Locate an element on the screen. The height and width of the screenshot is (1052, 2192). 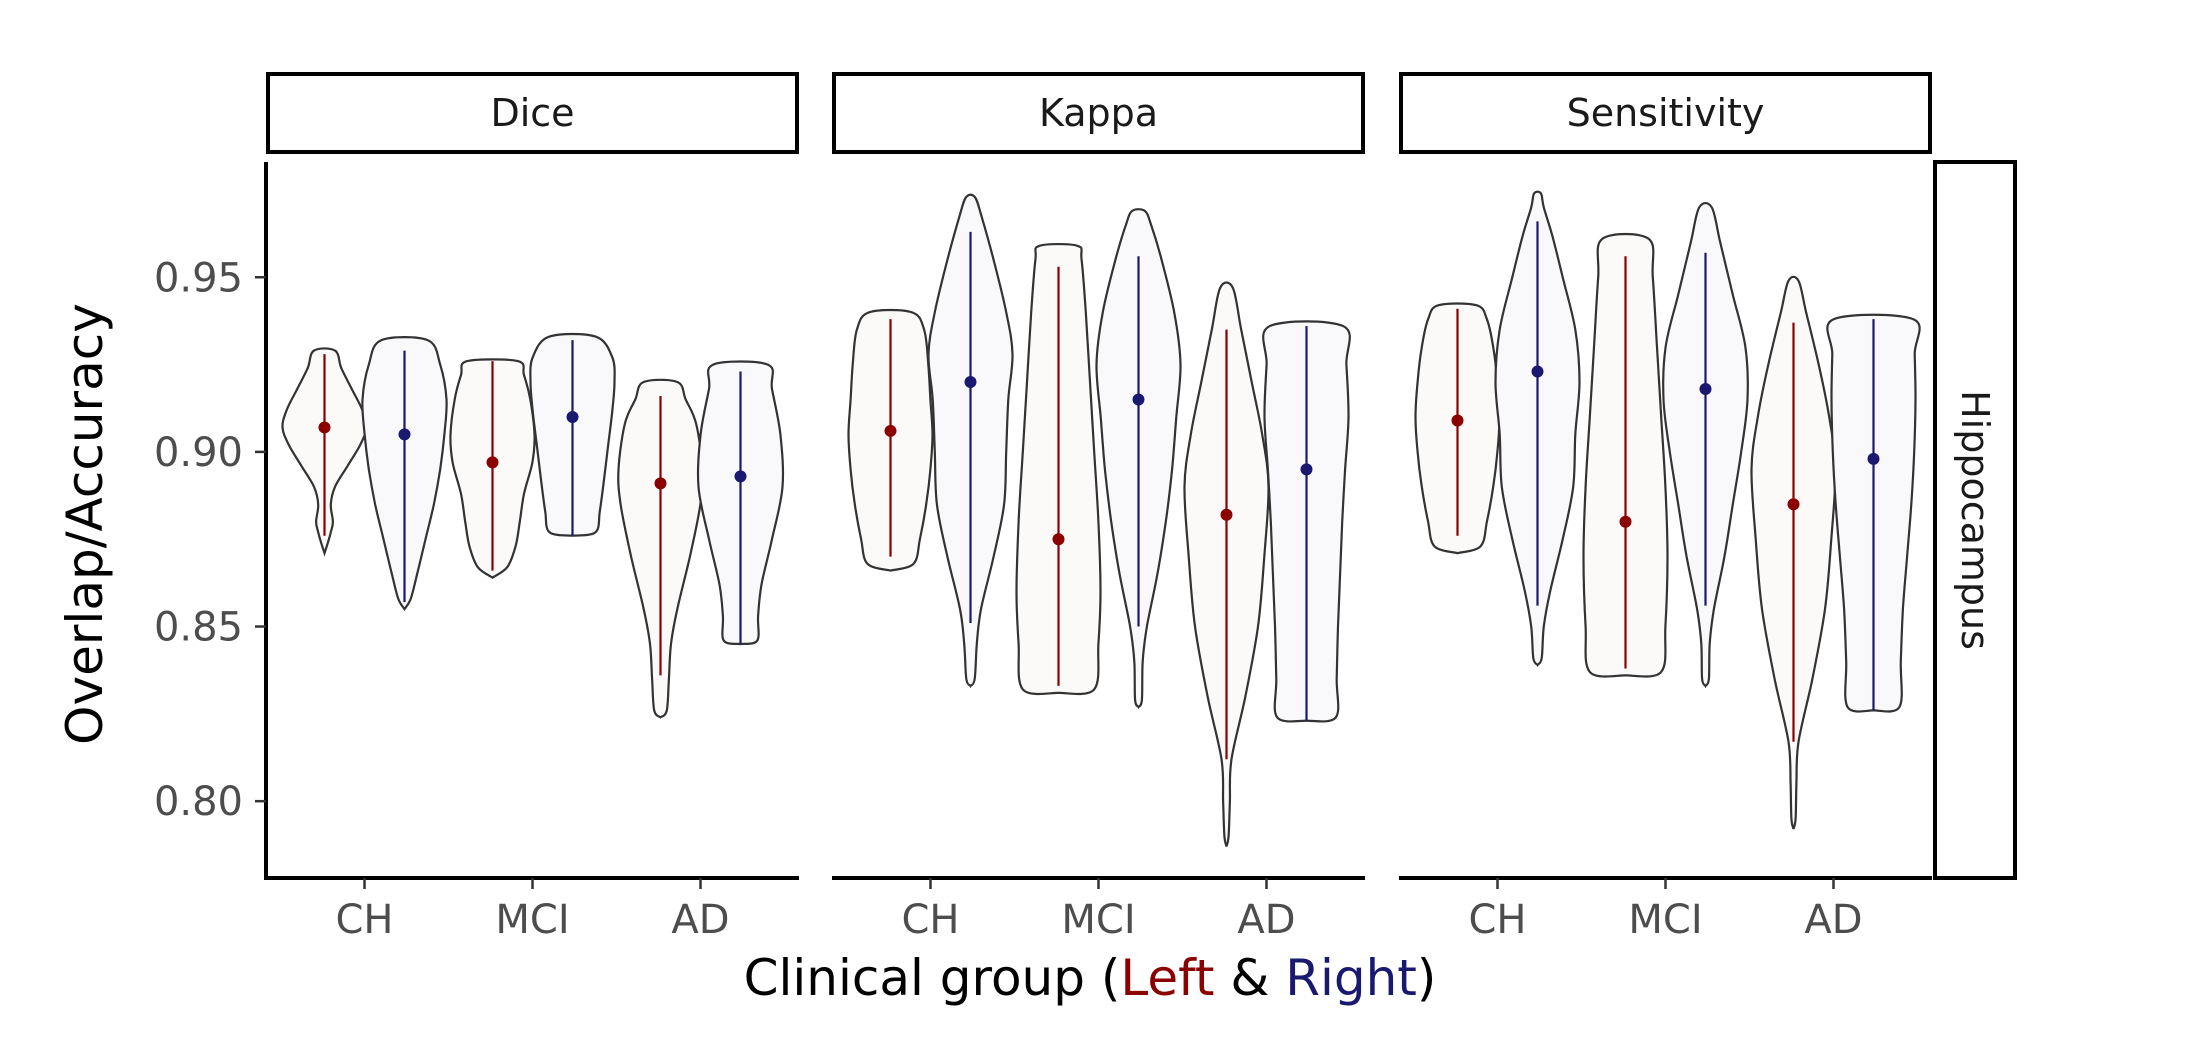
x-axis-title-part: & is located at coordinates (1249, 978).